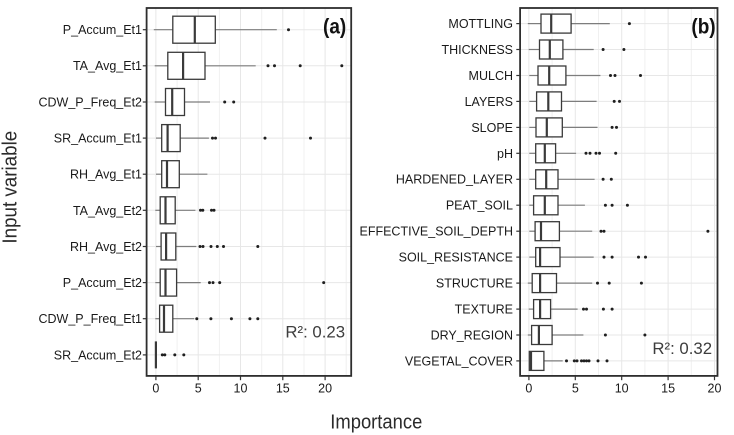 The image size is (734, 435). Describe the element at coordinates (703, 27) in the screenshot. I see `svg-text: (b)` at that location.